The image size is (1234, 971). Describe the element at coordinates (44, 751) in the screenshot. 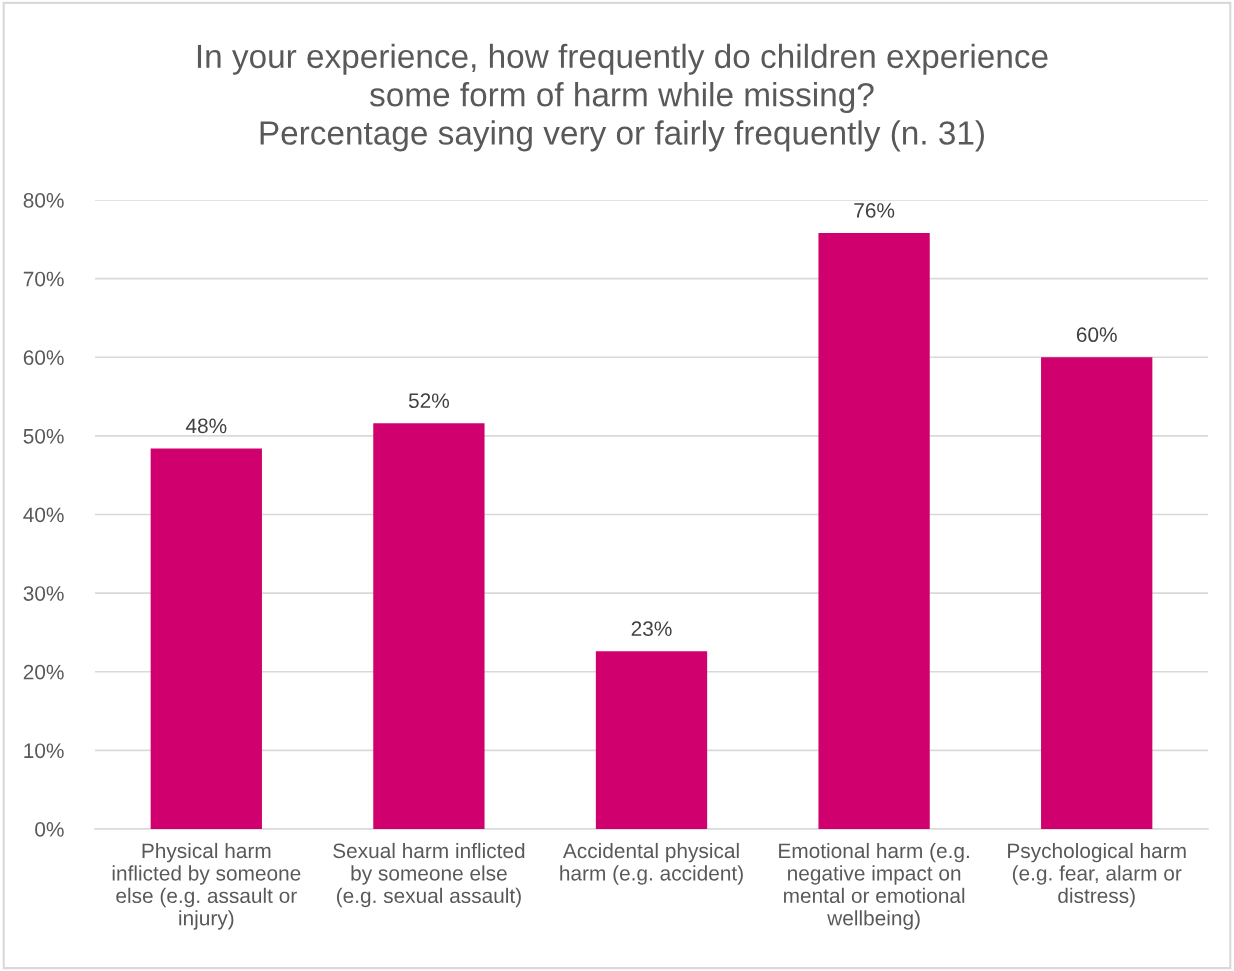

I see `y-tick-label: 10%` at that location.